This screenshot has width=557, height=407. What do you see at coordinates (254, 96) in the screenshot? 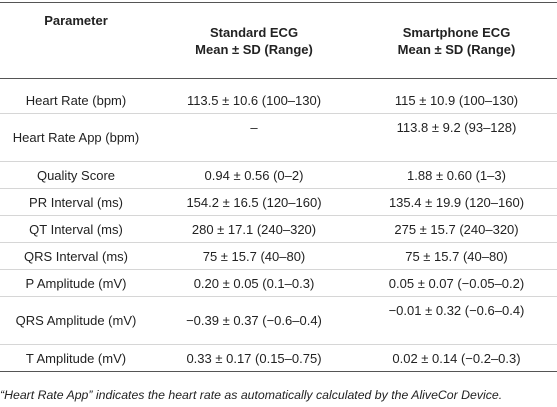
I see `cell-standard: 113.5 ± 10.6 (100–130)` at bounding box center [254, 96].